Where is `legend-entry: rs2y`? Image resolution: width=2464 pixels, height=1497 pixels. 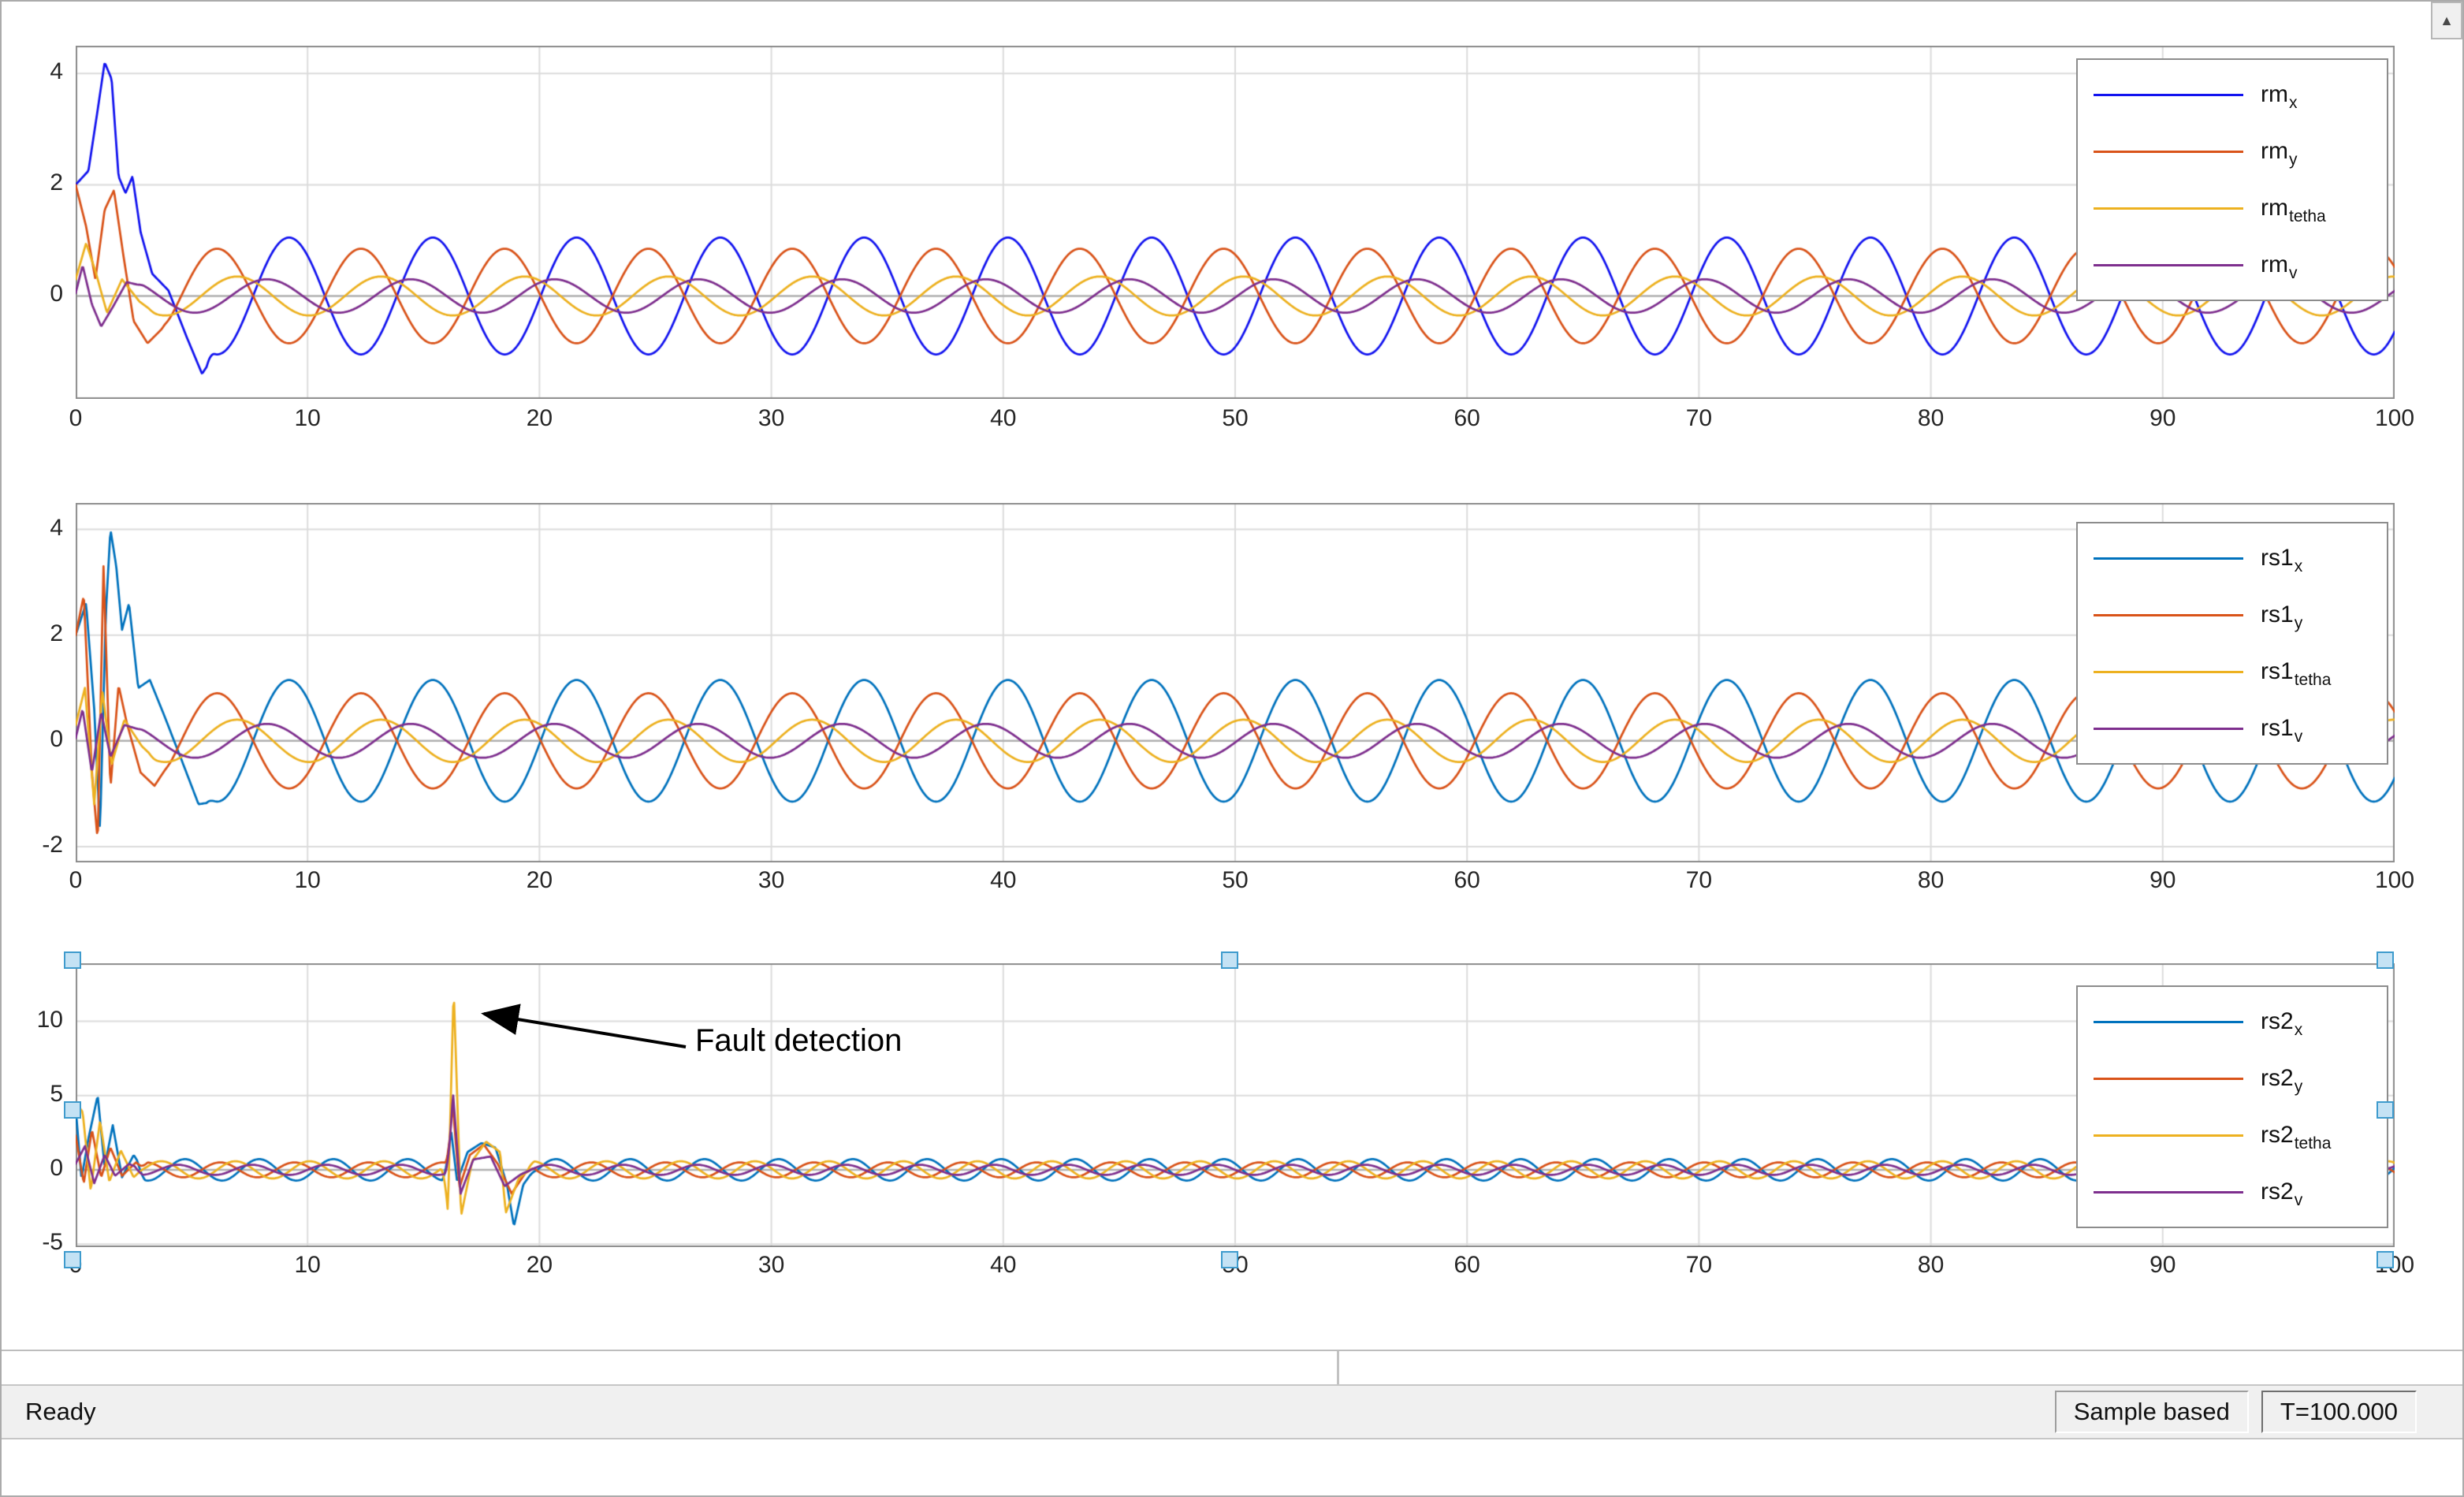
legend-entry: rs2y is located at coordinates (2232, 1078).